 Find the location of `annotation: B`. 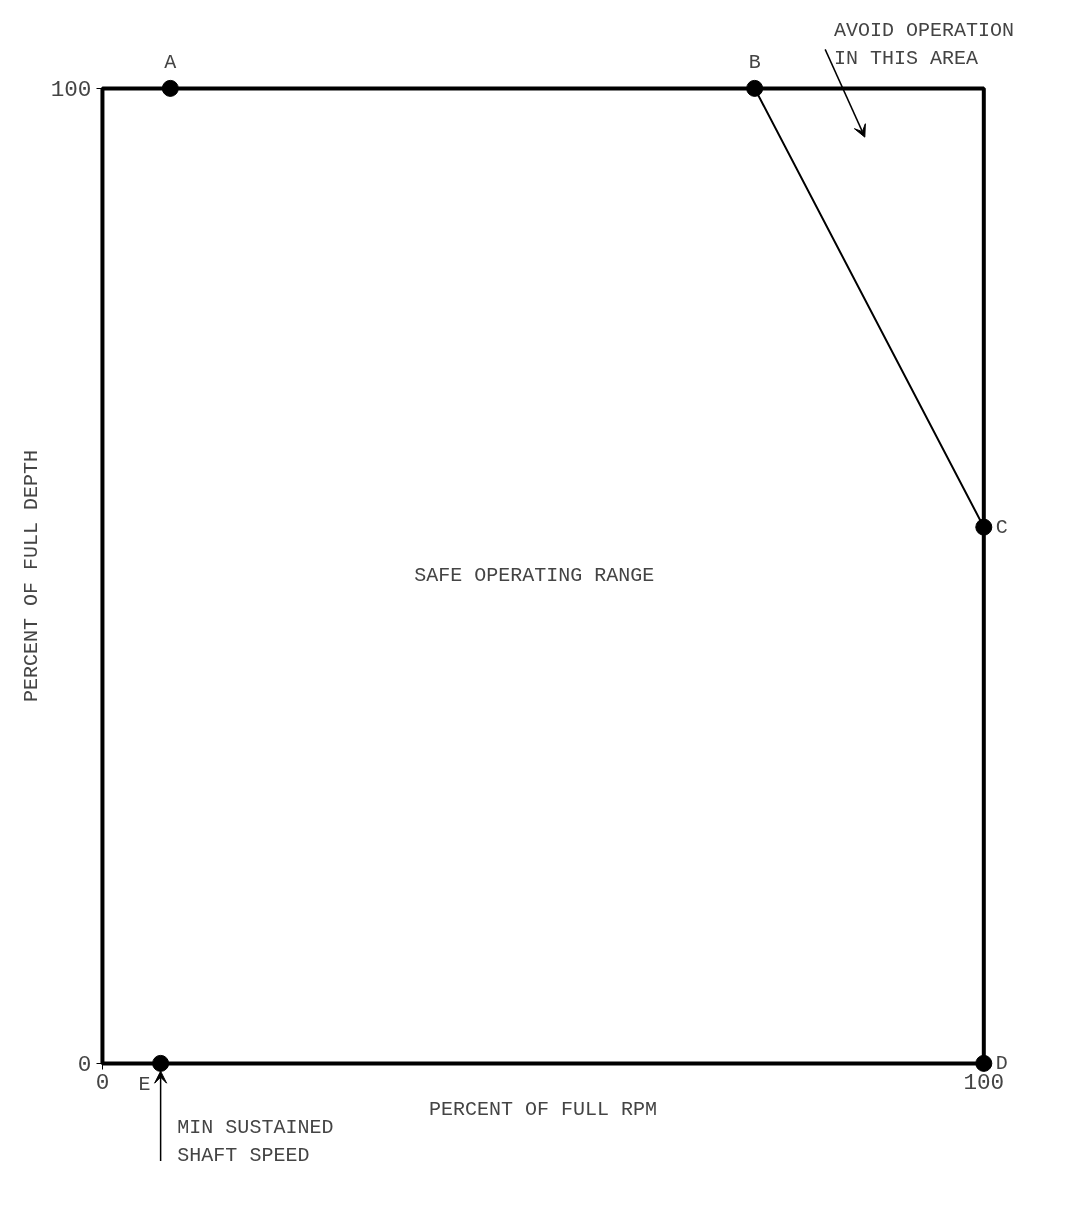

annotation: B is located at coordinates (754, 63).